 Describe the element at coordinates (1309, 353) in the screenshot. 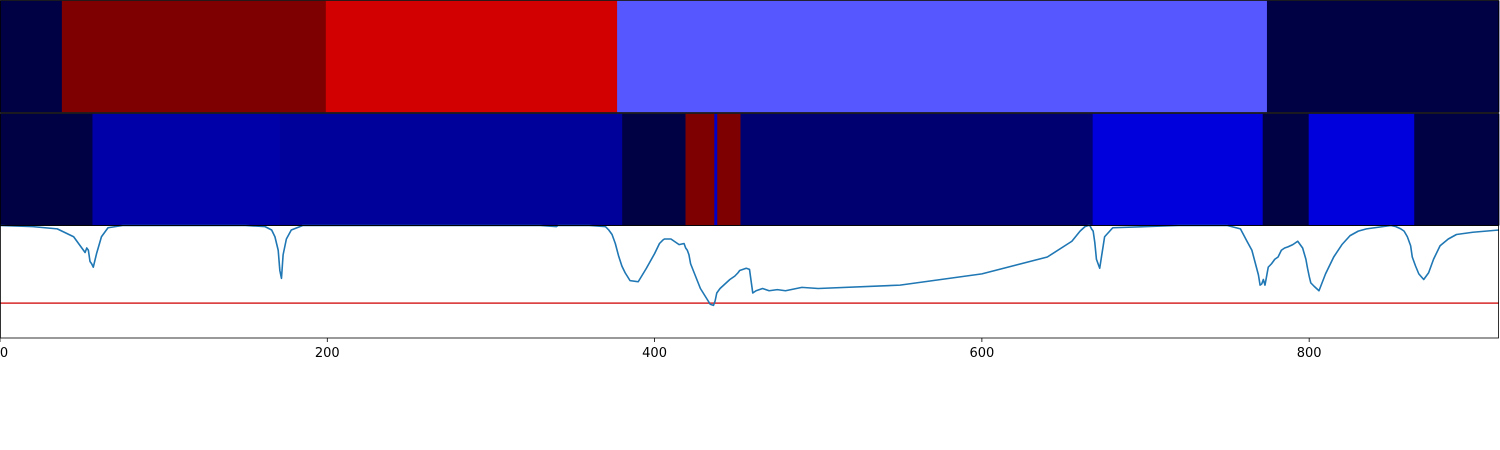

I see `x-tick-label: 800` at that location.